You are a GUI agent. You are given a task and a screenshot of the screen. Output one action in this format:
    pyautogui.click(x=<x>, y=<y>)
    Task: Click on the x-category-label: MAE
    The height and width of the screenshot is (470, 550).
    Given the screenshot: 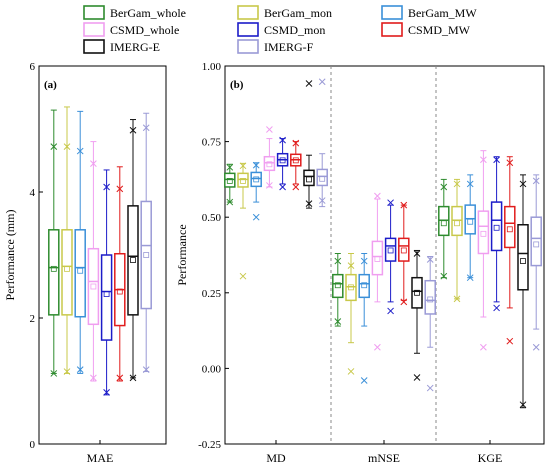 What is the action you would take?
    pyautogui.click(x=100, y=458)
    